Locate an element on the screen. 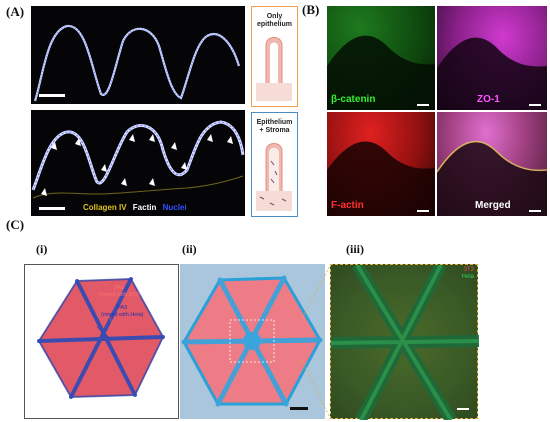 This screenshot has width=550, height=422. fluorescence-zoom: 3T3 Hela is located at coordinates (404, 342).